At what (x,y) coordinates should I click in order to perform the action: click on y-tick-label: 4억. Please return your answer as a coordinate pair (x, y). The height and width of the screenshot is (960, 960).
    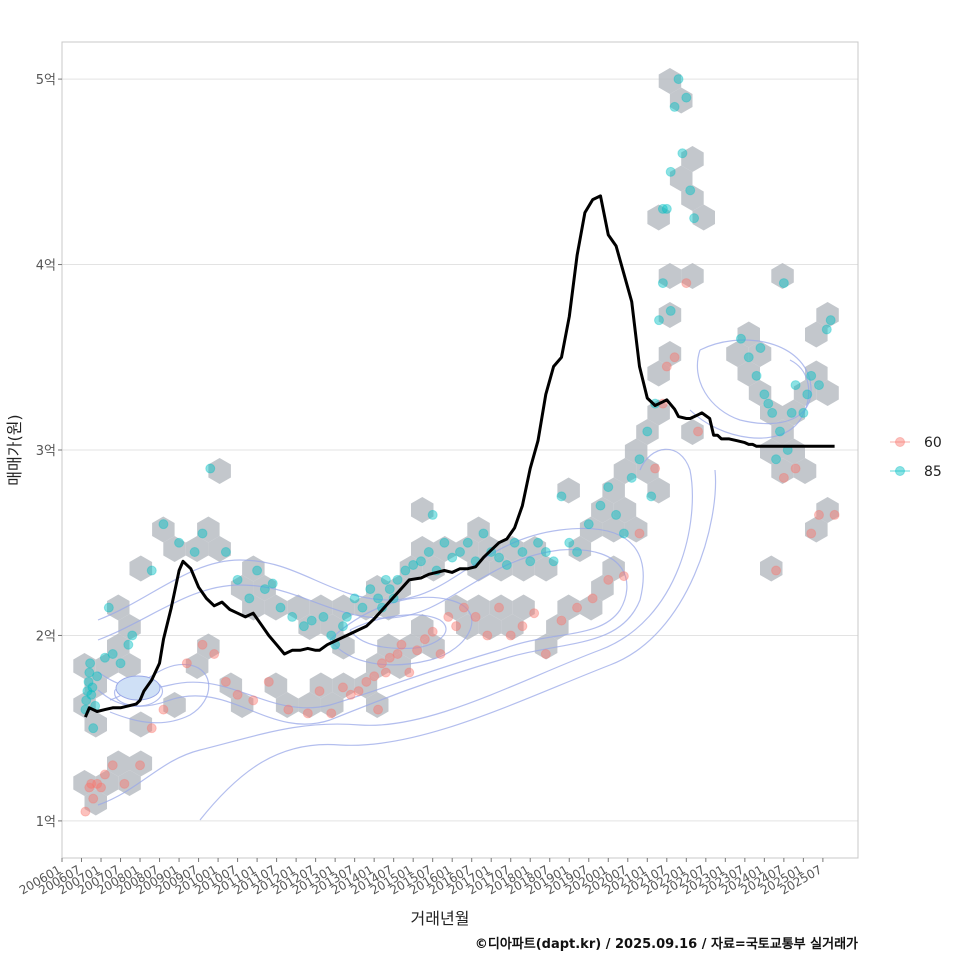
    Looking at the image, I should click on (46, 266).